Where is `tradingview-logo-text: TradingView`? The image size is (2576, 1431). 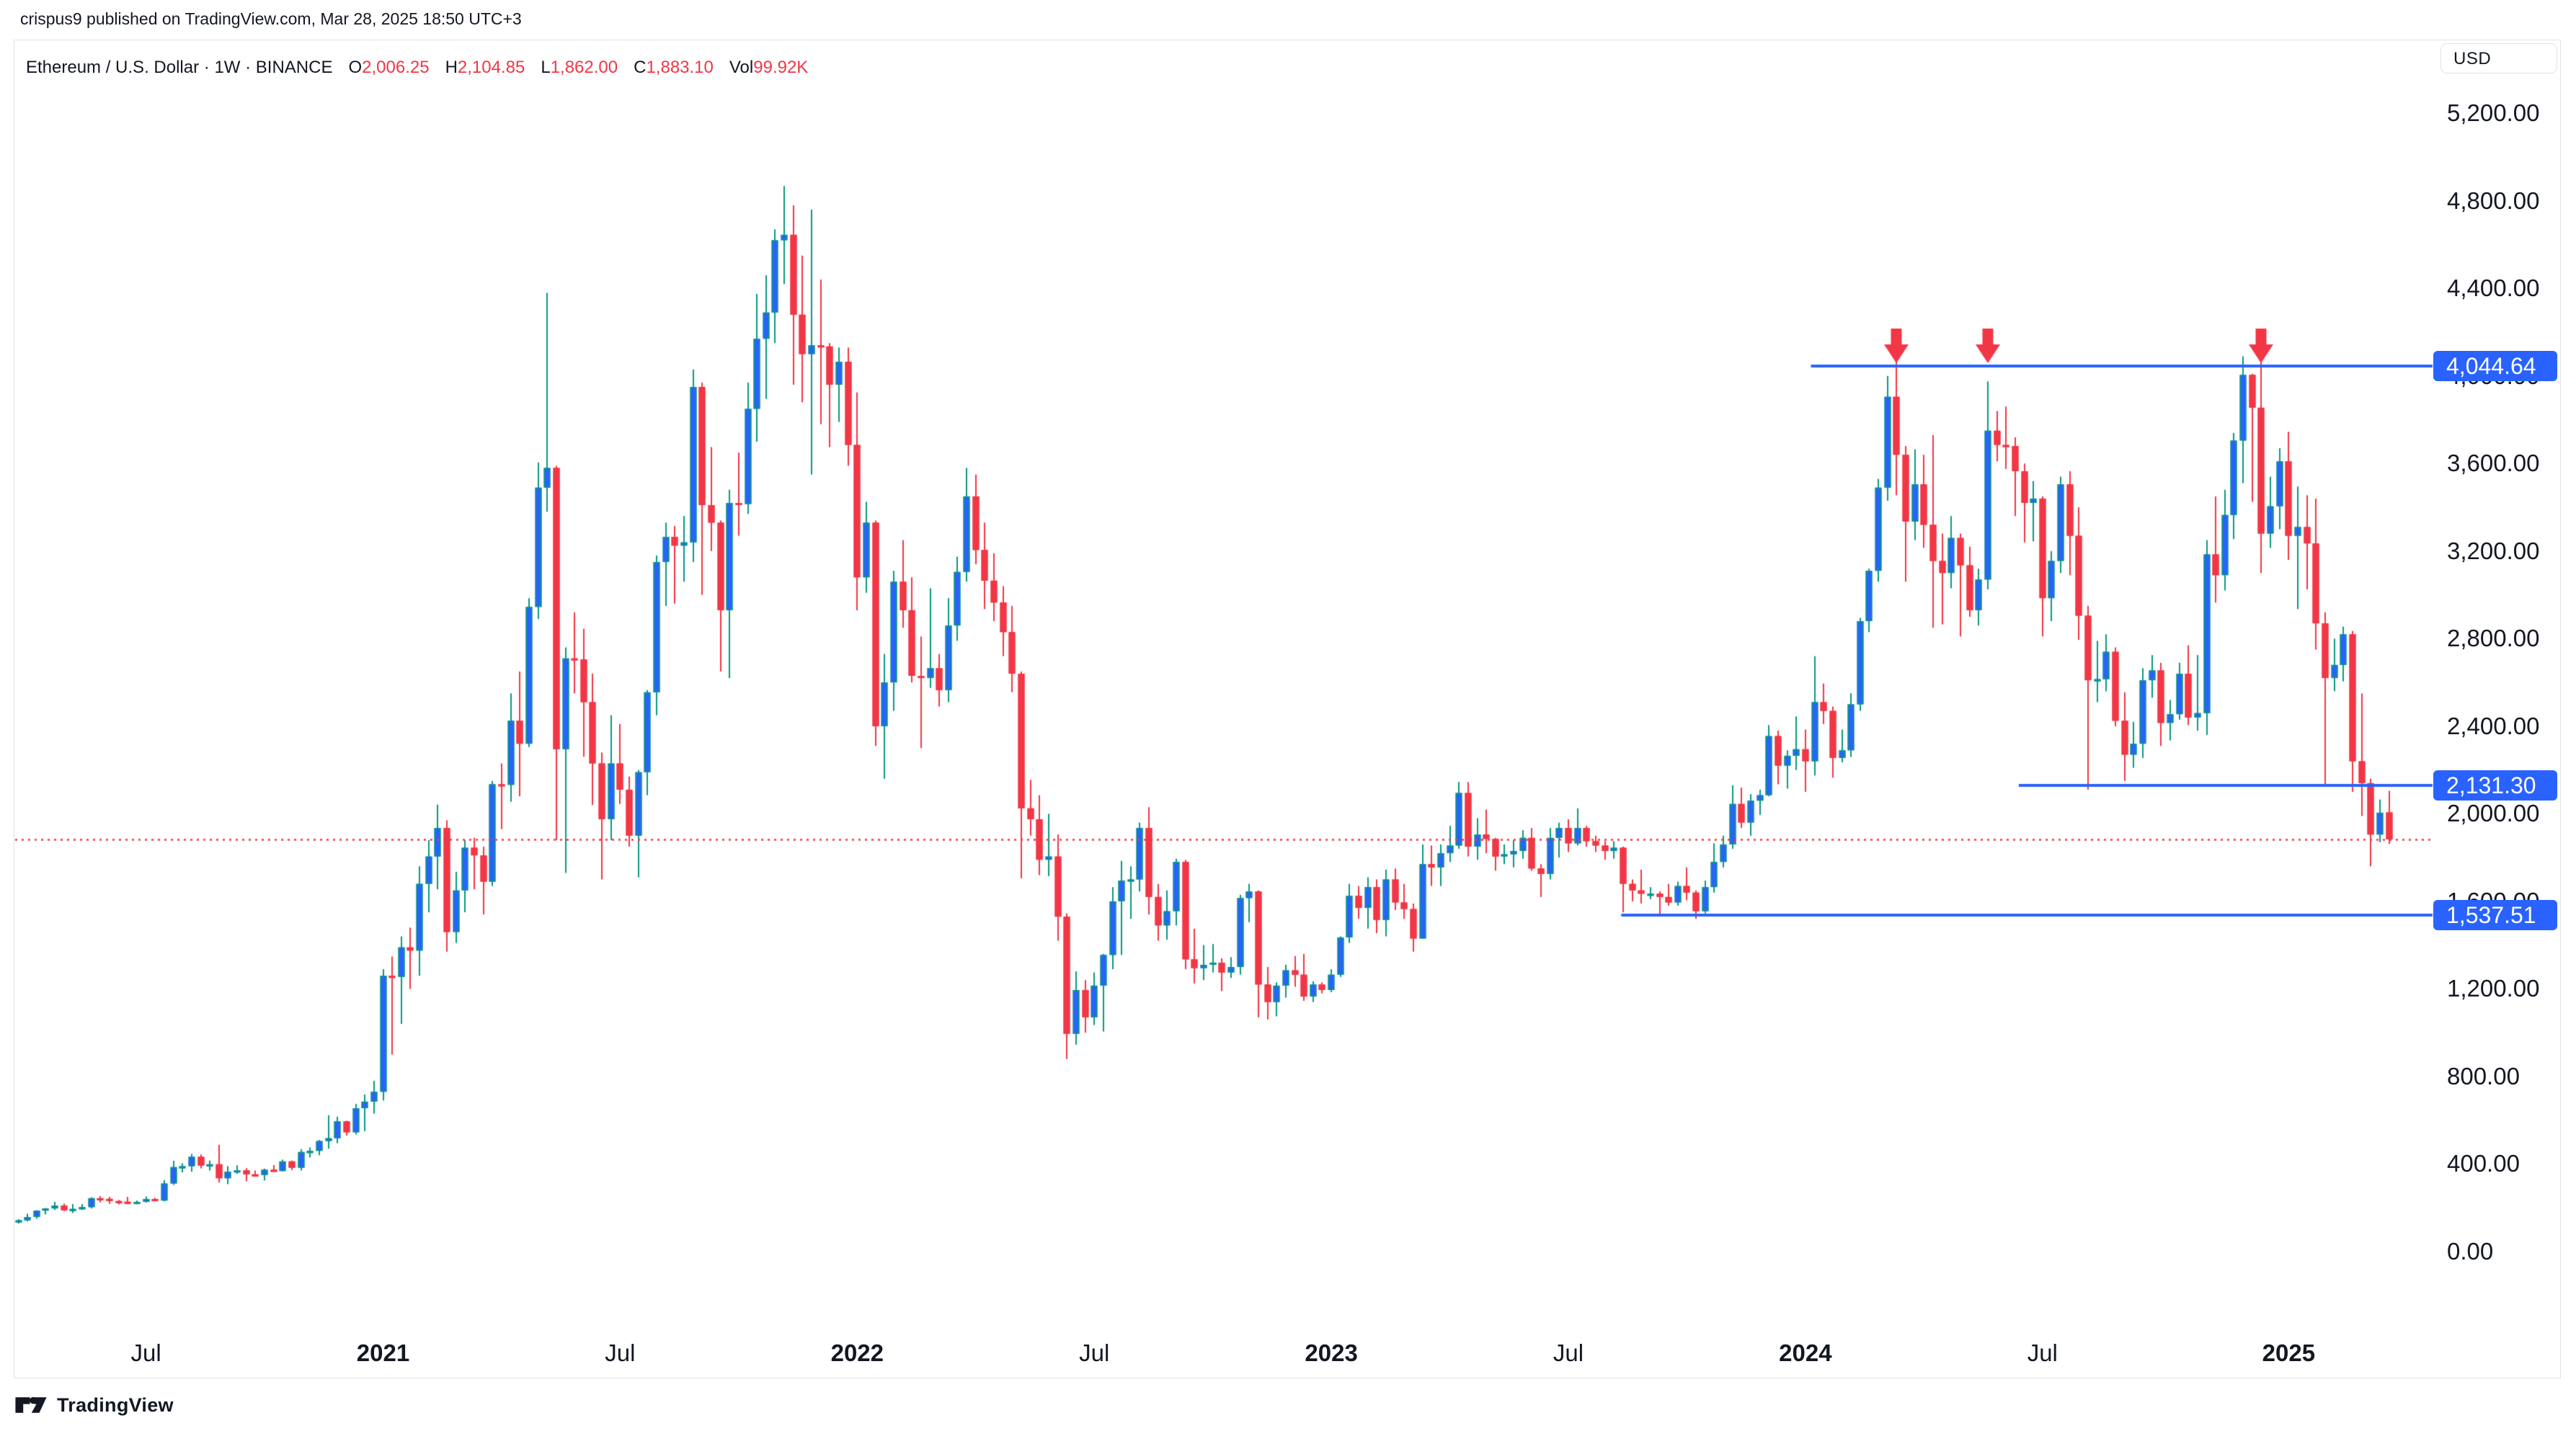 tradingview-logo-text: TradingView is located at coordinates (115, 1405).